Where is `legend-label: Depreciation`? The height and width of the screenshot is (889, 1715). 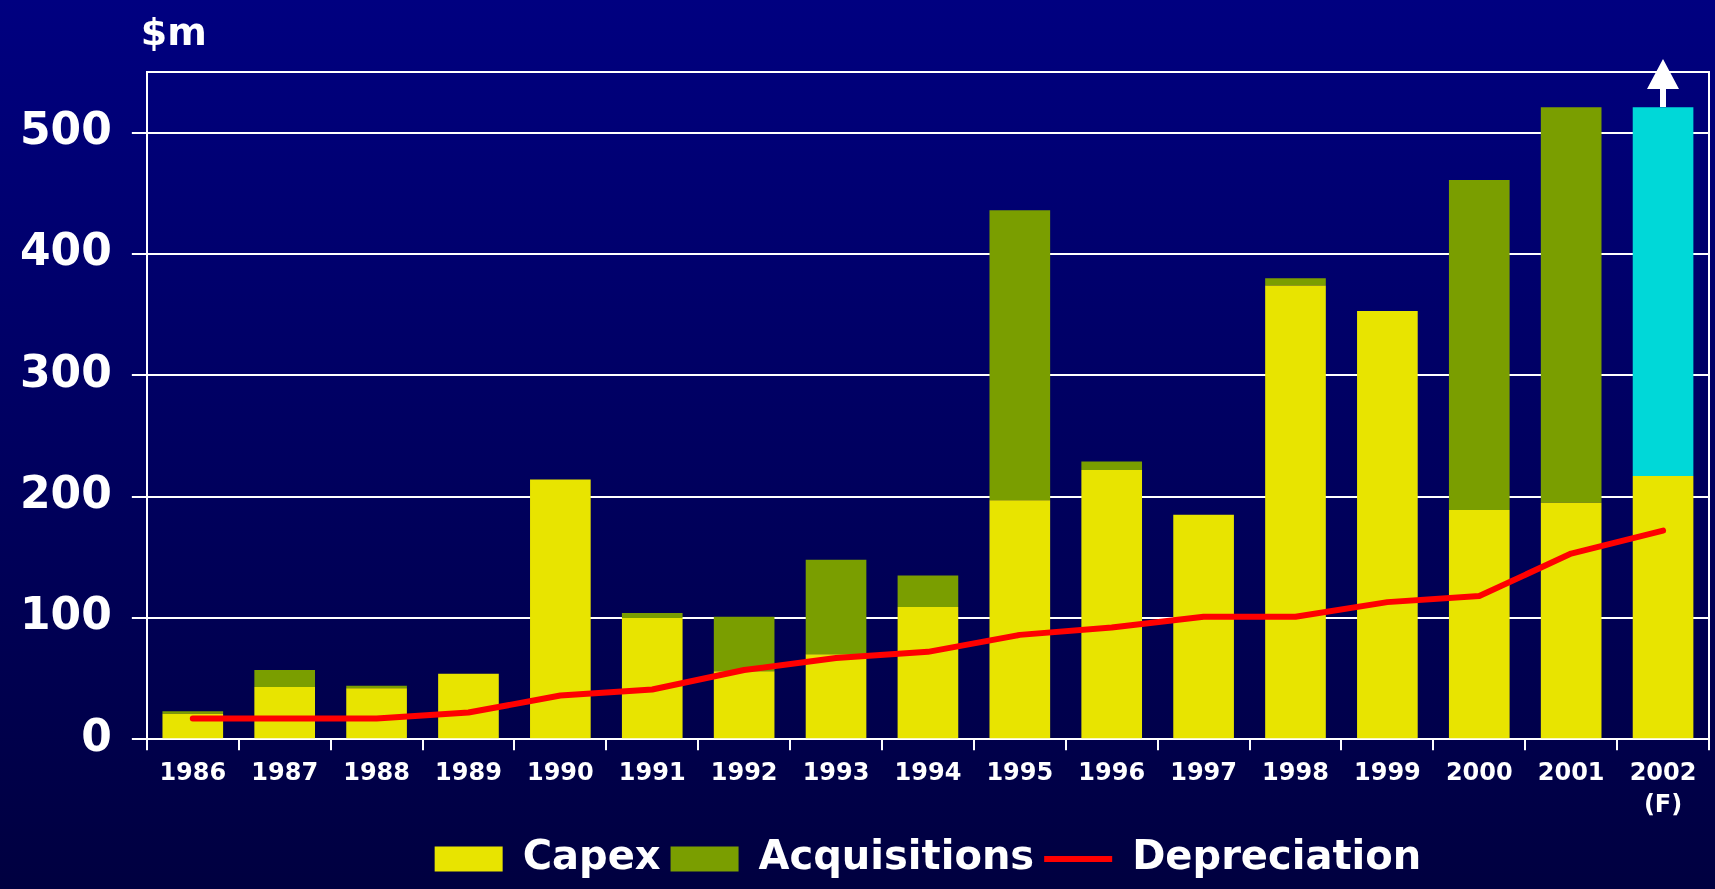 legend-label: Depreciation is located at coordinates (1277, 855).